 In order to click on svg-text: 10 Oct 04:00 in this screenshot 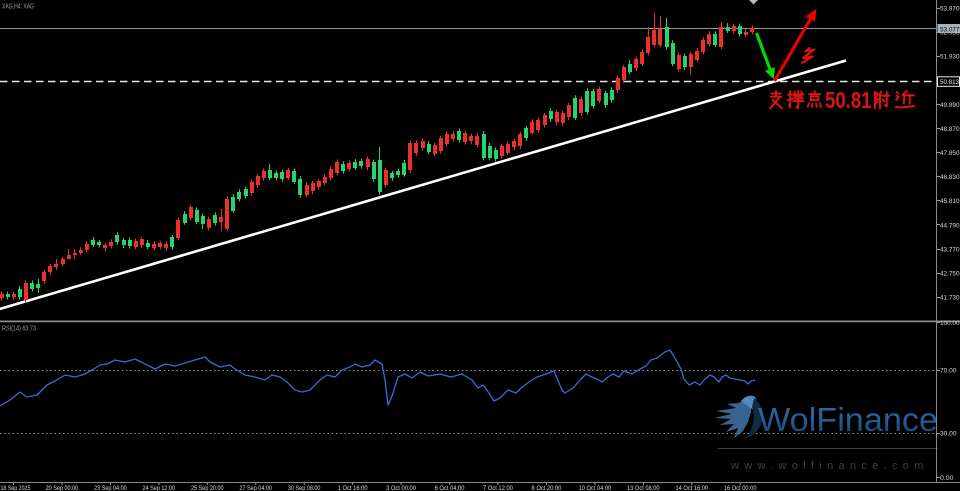, I will do `click(595, 488)`.